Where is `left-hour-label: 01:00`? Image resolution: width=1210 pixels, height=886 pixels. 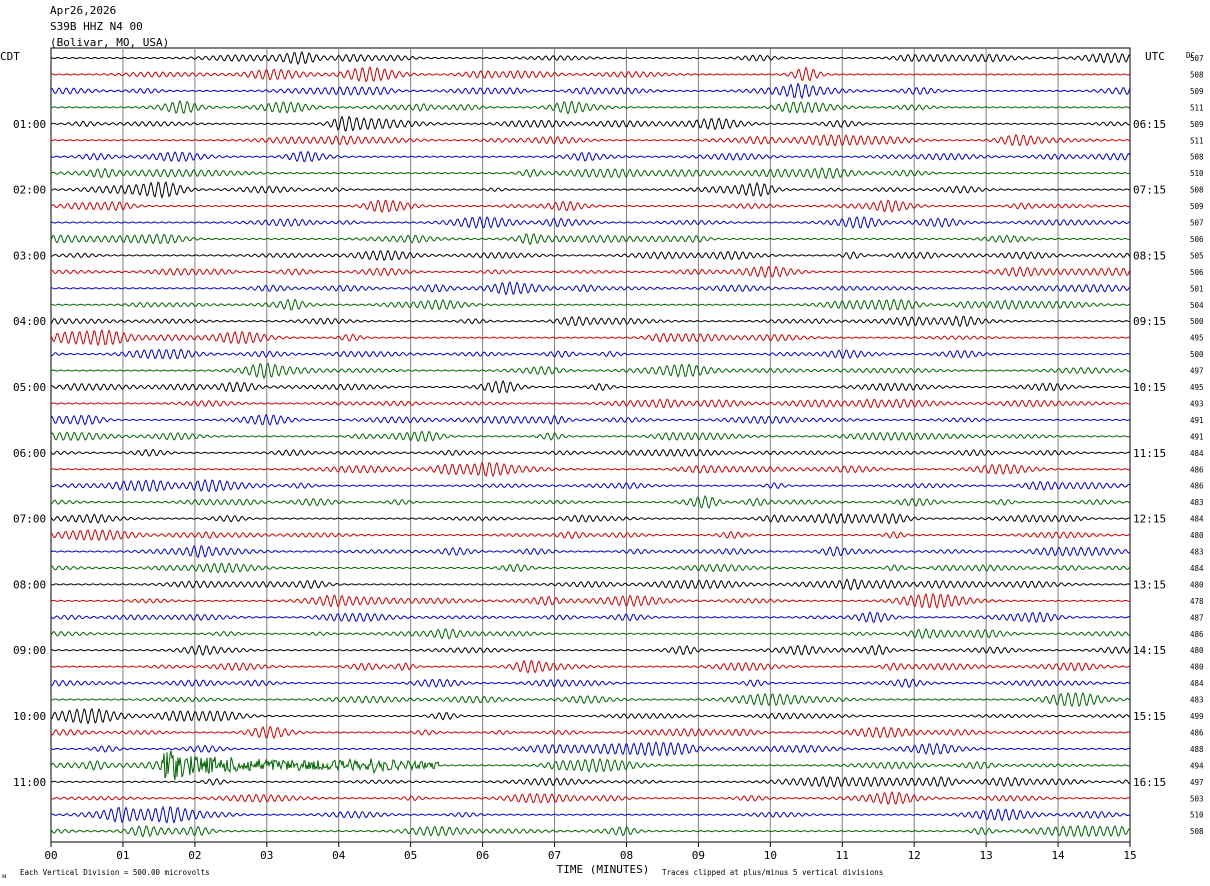 left-hour-label: 01:00 is located at coordinates (29, 124).